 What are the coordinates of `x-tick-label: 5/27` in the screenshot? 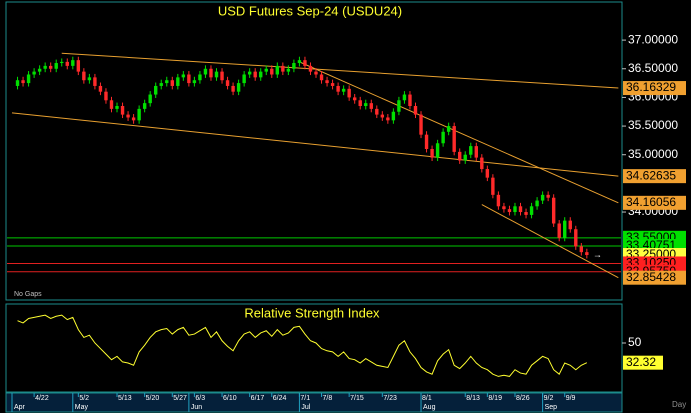 It's located at (180, 398).